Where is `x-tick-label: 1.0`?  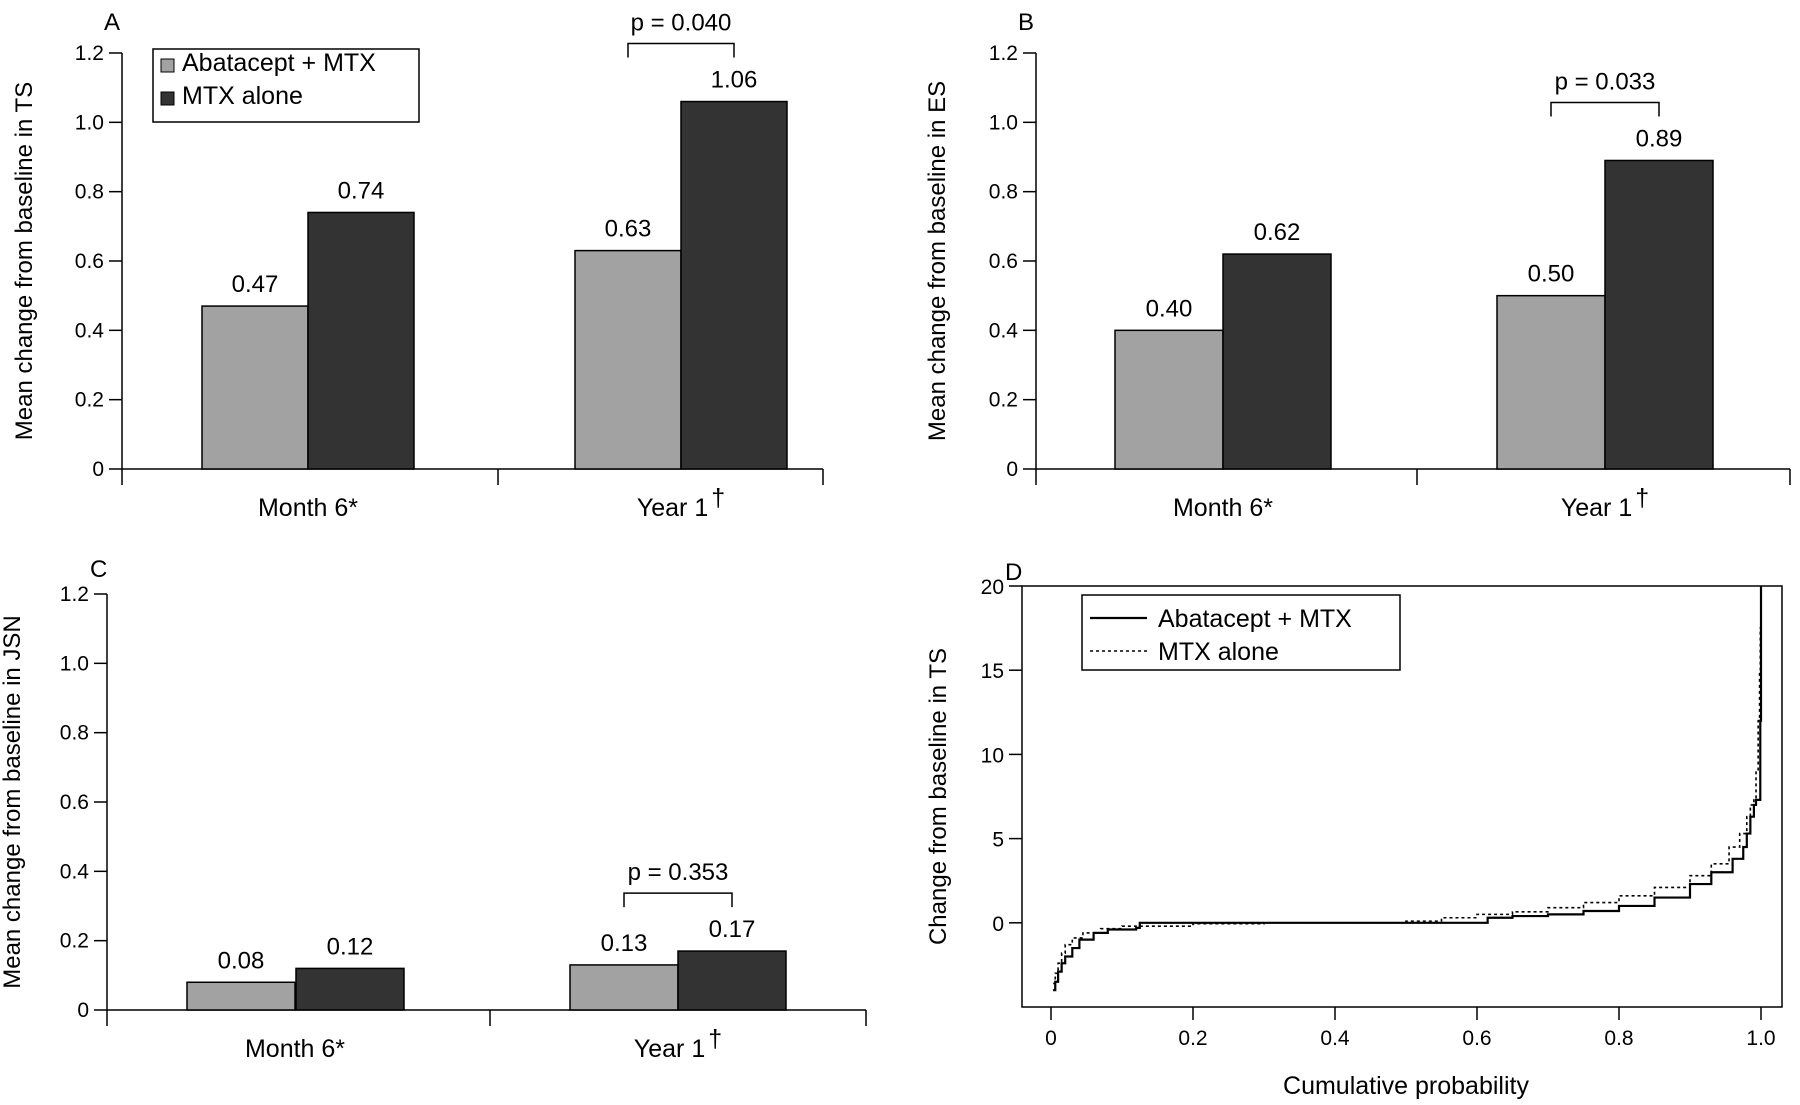 x-tick-label: 1.0 is located at coordinates (1760, 1038).